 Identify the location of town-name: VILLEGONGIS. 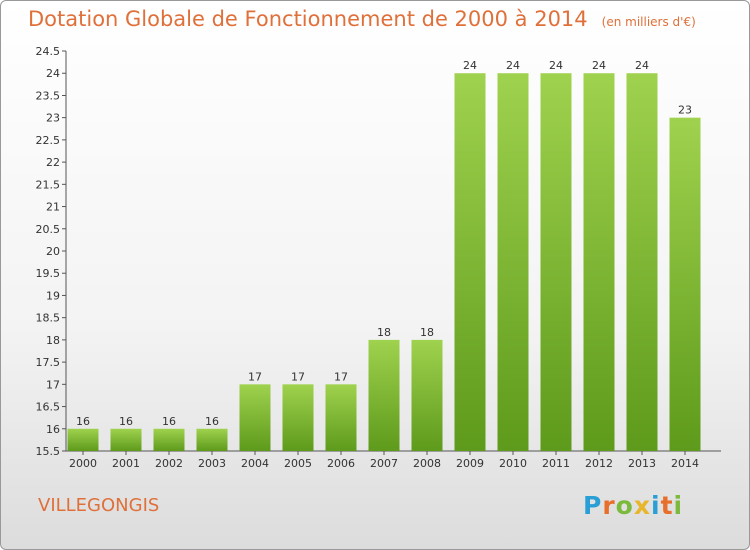
(99, 505).